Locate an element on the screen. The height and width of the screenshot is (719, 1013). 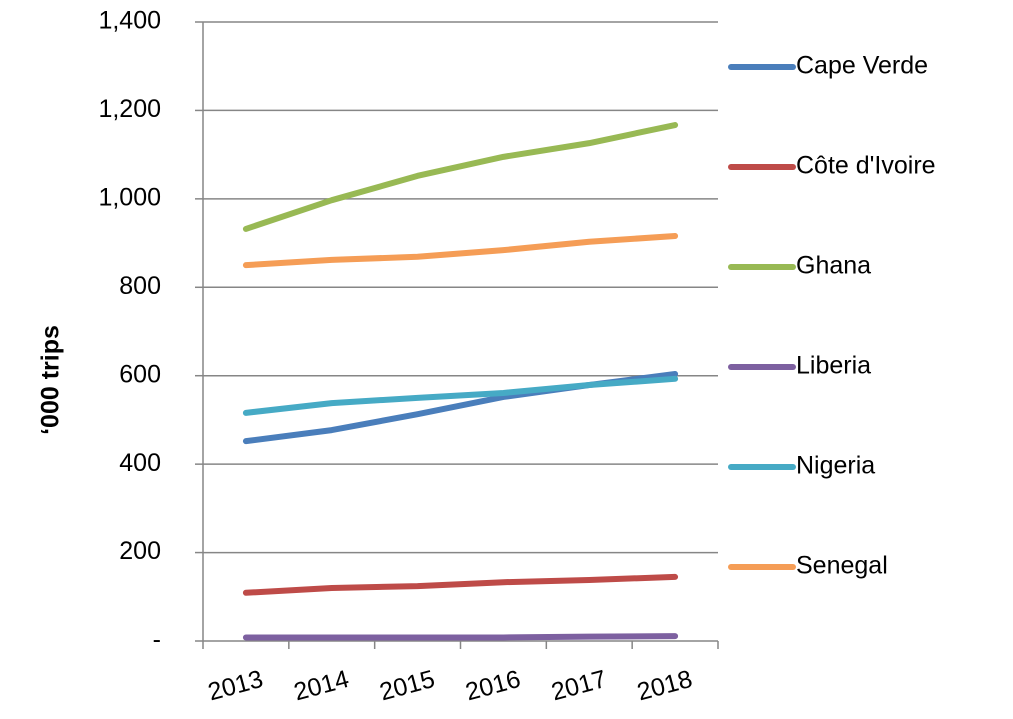
y-tick-label: - is located at coordinates (157, 640).